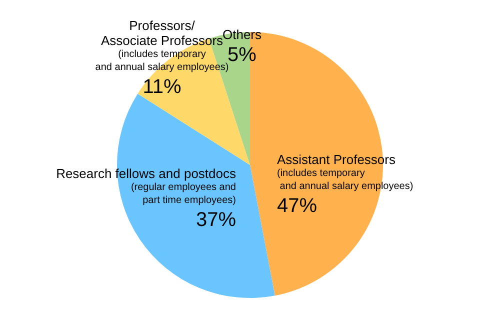 This screenshot has width=480, height=320. Describe the element at coordinates (216, 220) in the screenshot. I see `data-label: 37%` at that location.